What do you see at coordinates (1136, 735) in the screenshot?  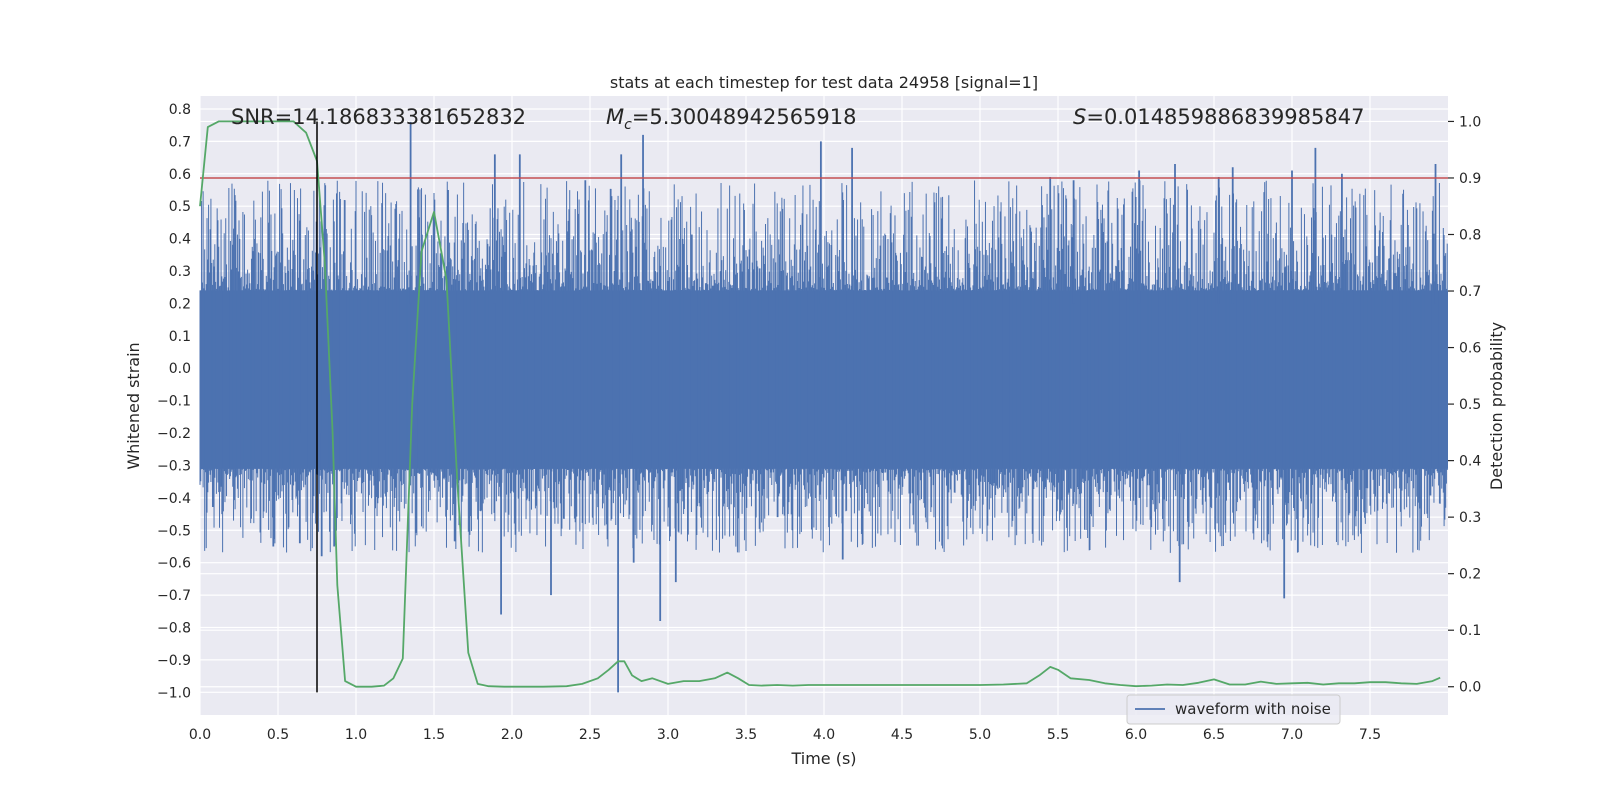 I see `x-tick-label: 6.0` at bounding box center [1136, 735].